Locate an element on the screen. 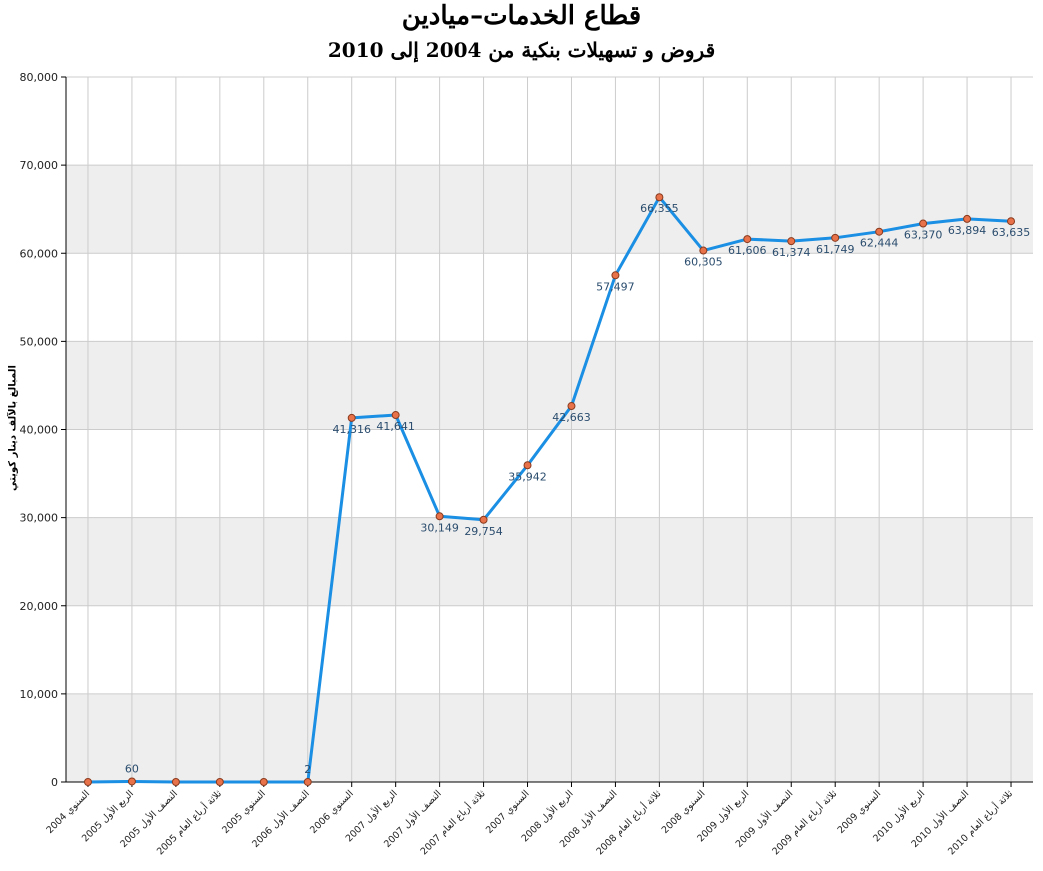 The height and width of the screenshot is (871, 1043). data-label: 63,635 is located at coordinates (1011, 232).